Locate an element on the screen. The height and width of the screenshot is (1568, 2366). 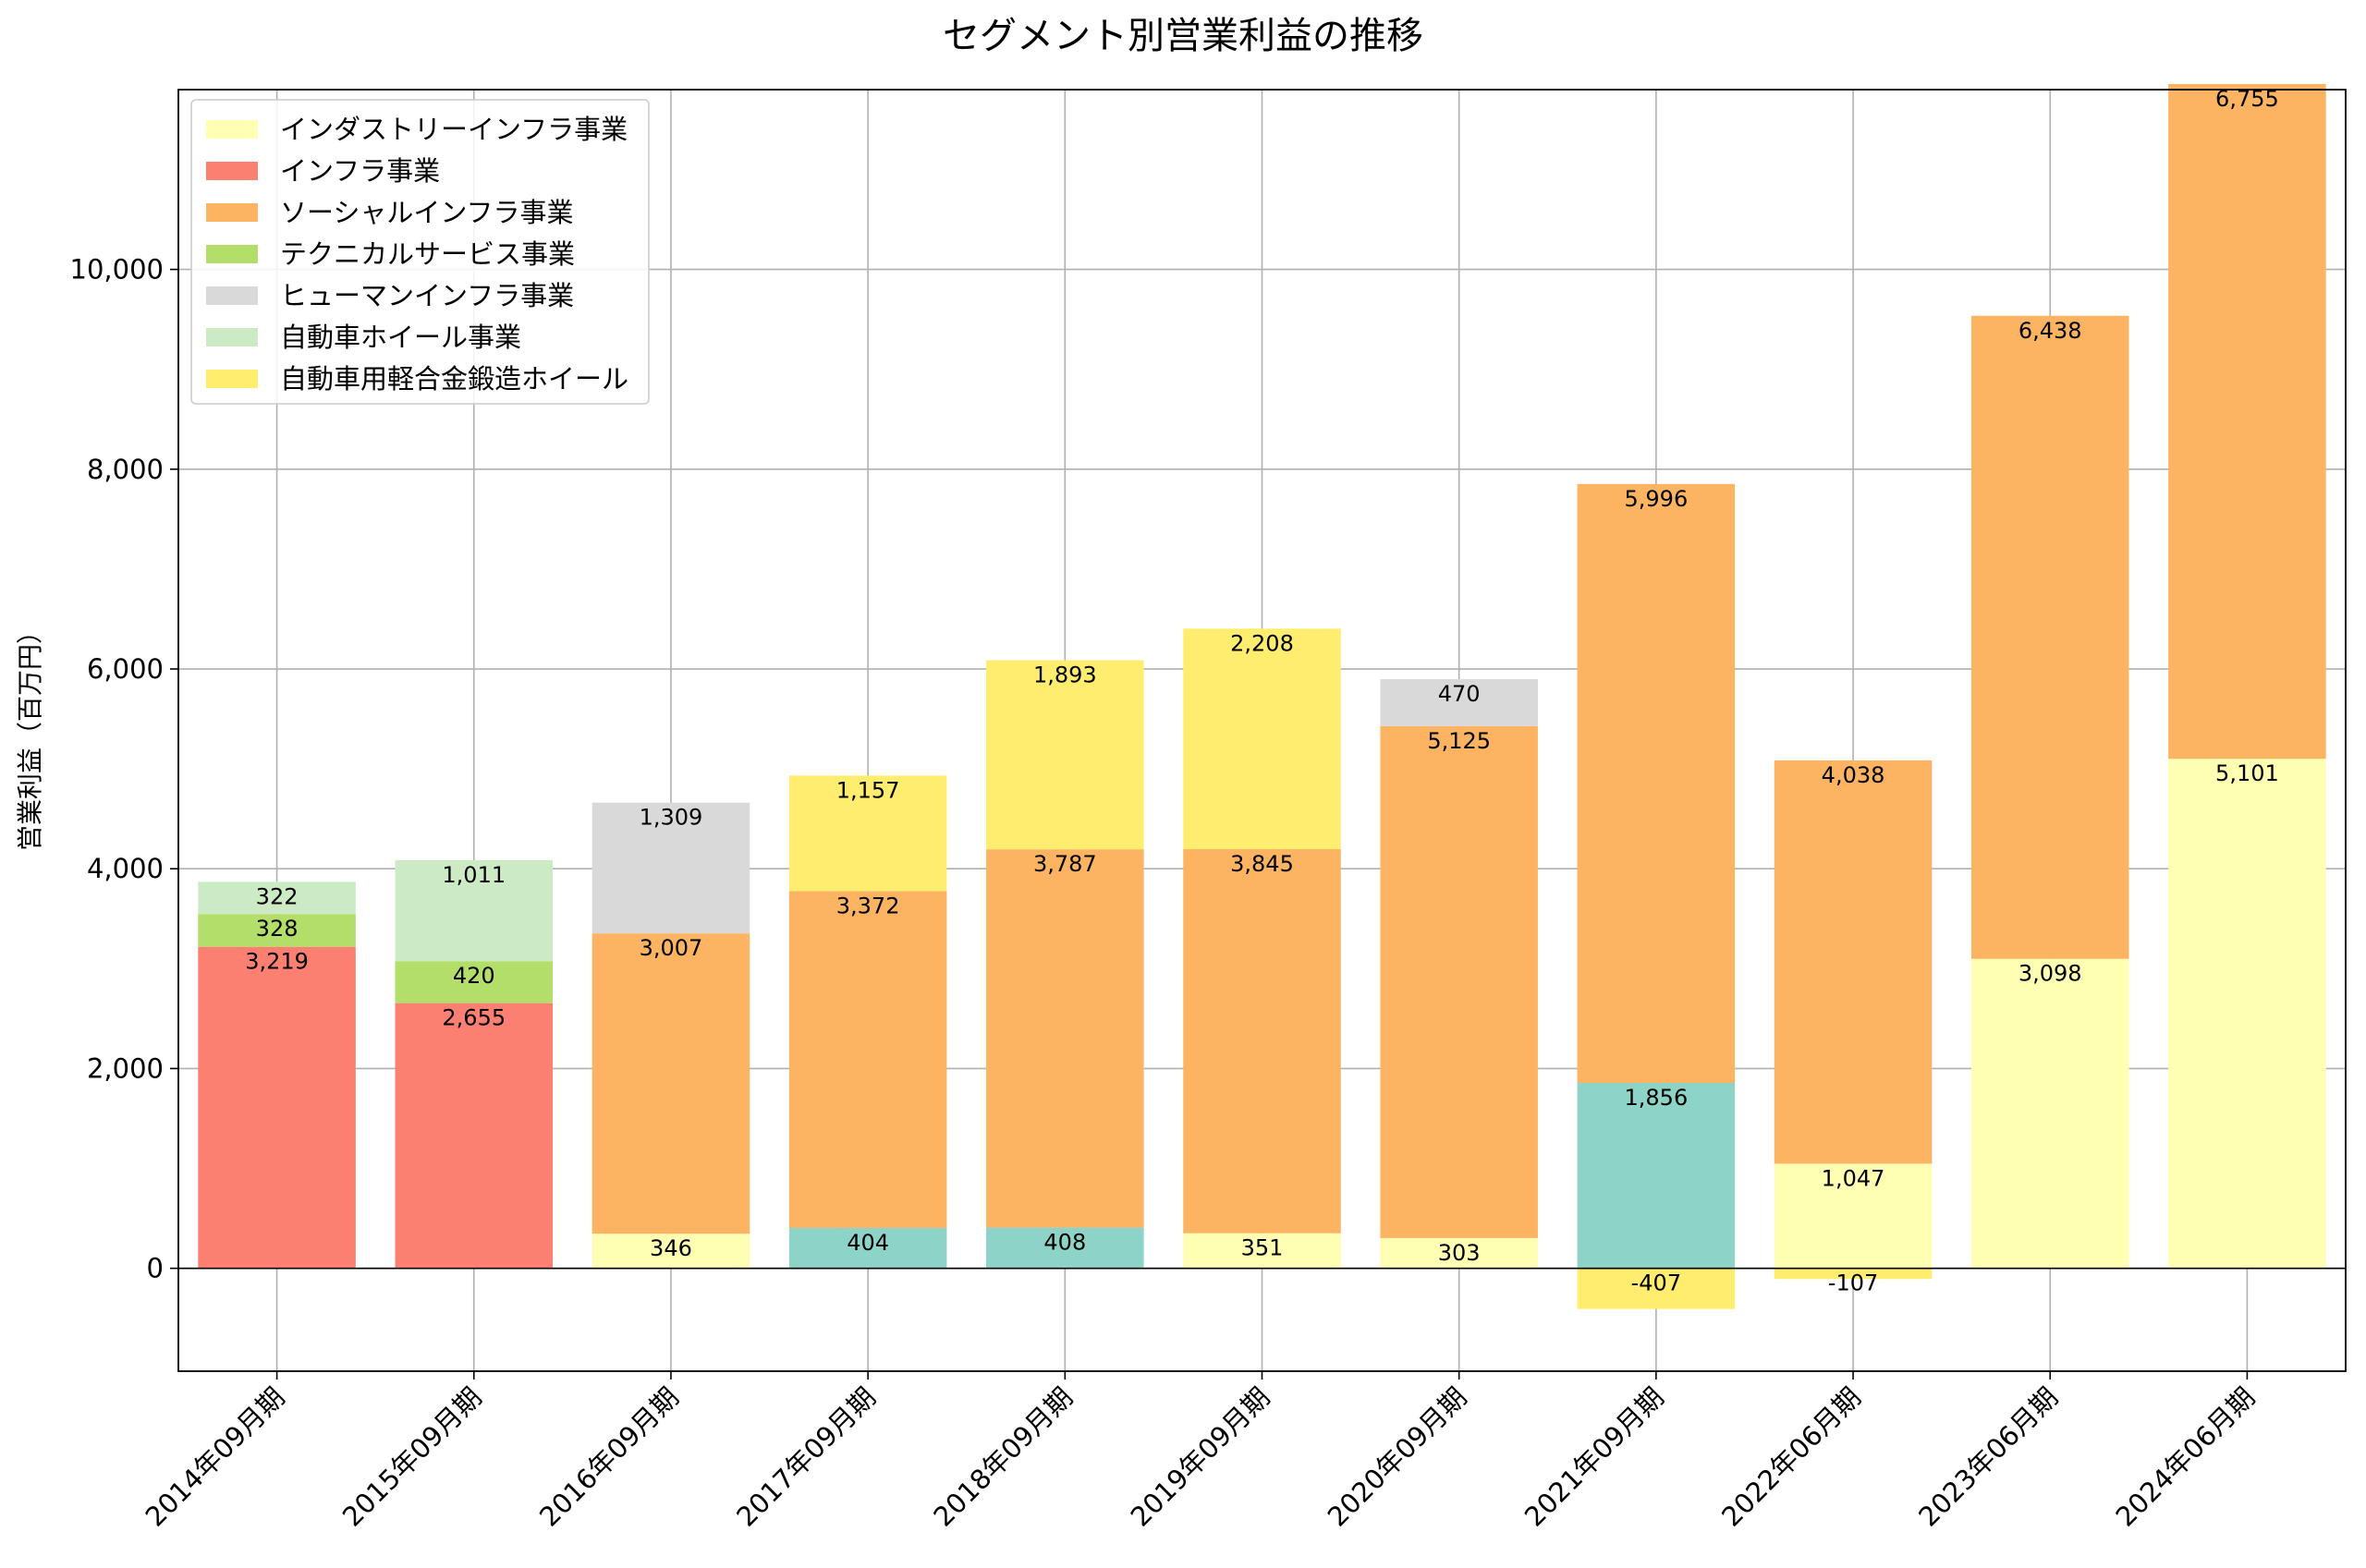
chart-title: セグメント別営業利益の推移 is located at coordinates (1183, 36).